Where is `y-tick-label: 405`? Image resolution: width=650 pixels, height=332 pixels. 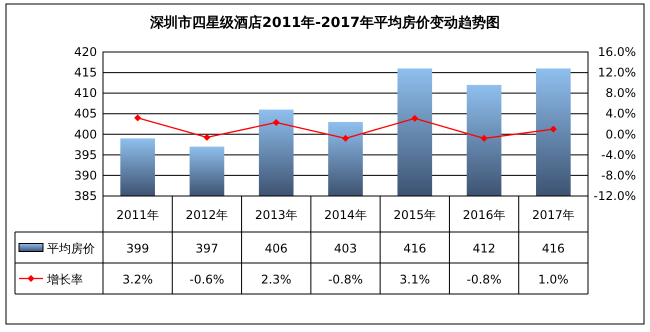 y-tick-label: 405 is located at coordinates (85, 113).